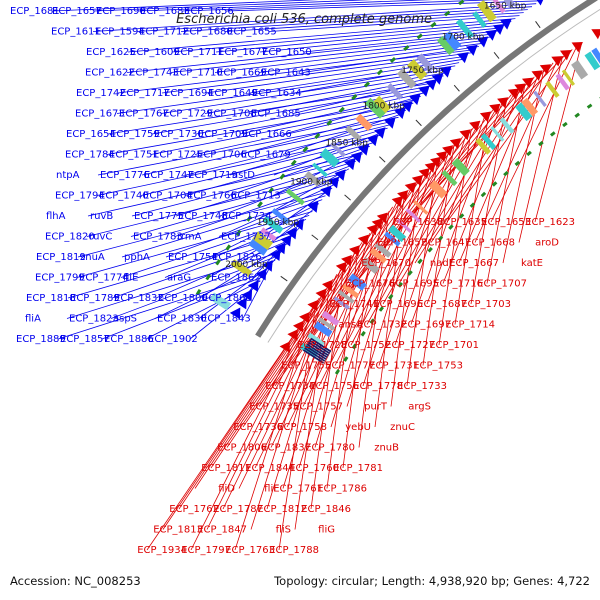  What do you see at coordinates (134, 155) in the screenshot?
I see `forward-gene-label: ECP_1751` at bounding box center [134, 155].